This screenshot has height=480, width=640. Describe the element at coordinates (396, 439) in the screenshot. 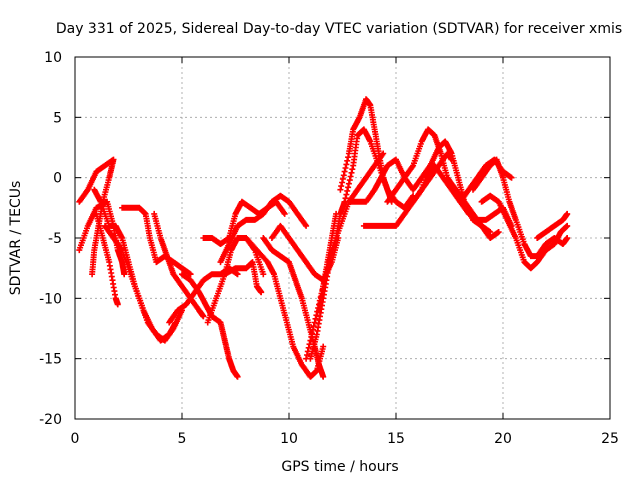

I see `x-tick-label: 15` at that location.